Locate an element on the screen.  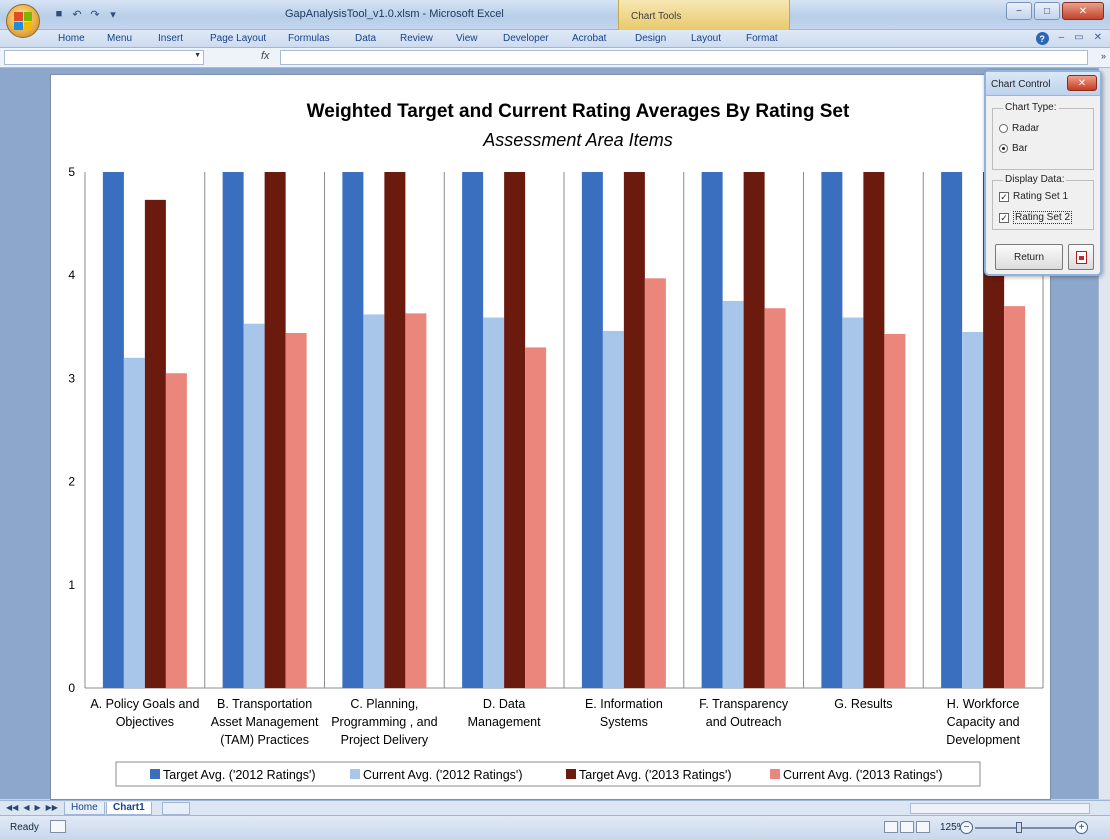
pdf-icon is located at coordinates (1081, 257).